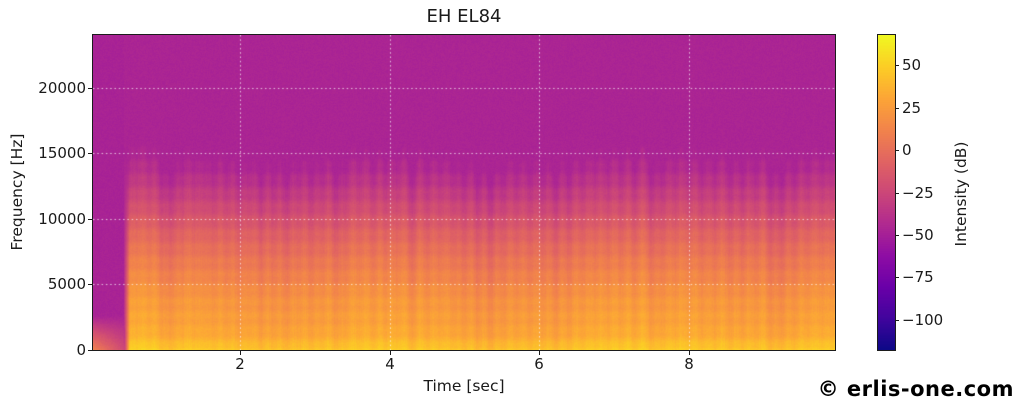  Describe the element at coordinates (62, 88) in the screenshot. I see `y-tick-label: 20000` at that location.